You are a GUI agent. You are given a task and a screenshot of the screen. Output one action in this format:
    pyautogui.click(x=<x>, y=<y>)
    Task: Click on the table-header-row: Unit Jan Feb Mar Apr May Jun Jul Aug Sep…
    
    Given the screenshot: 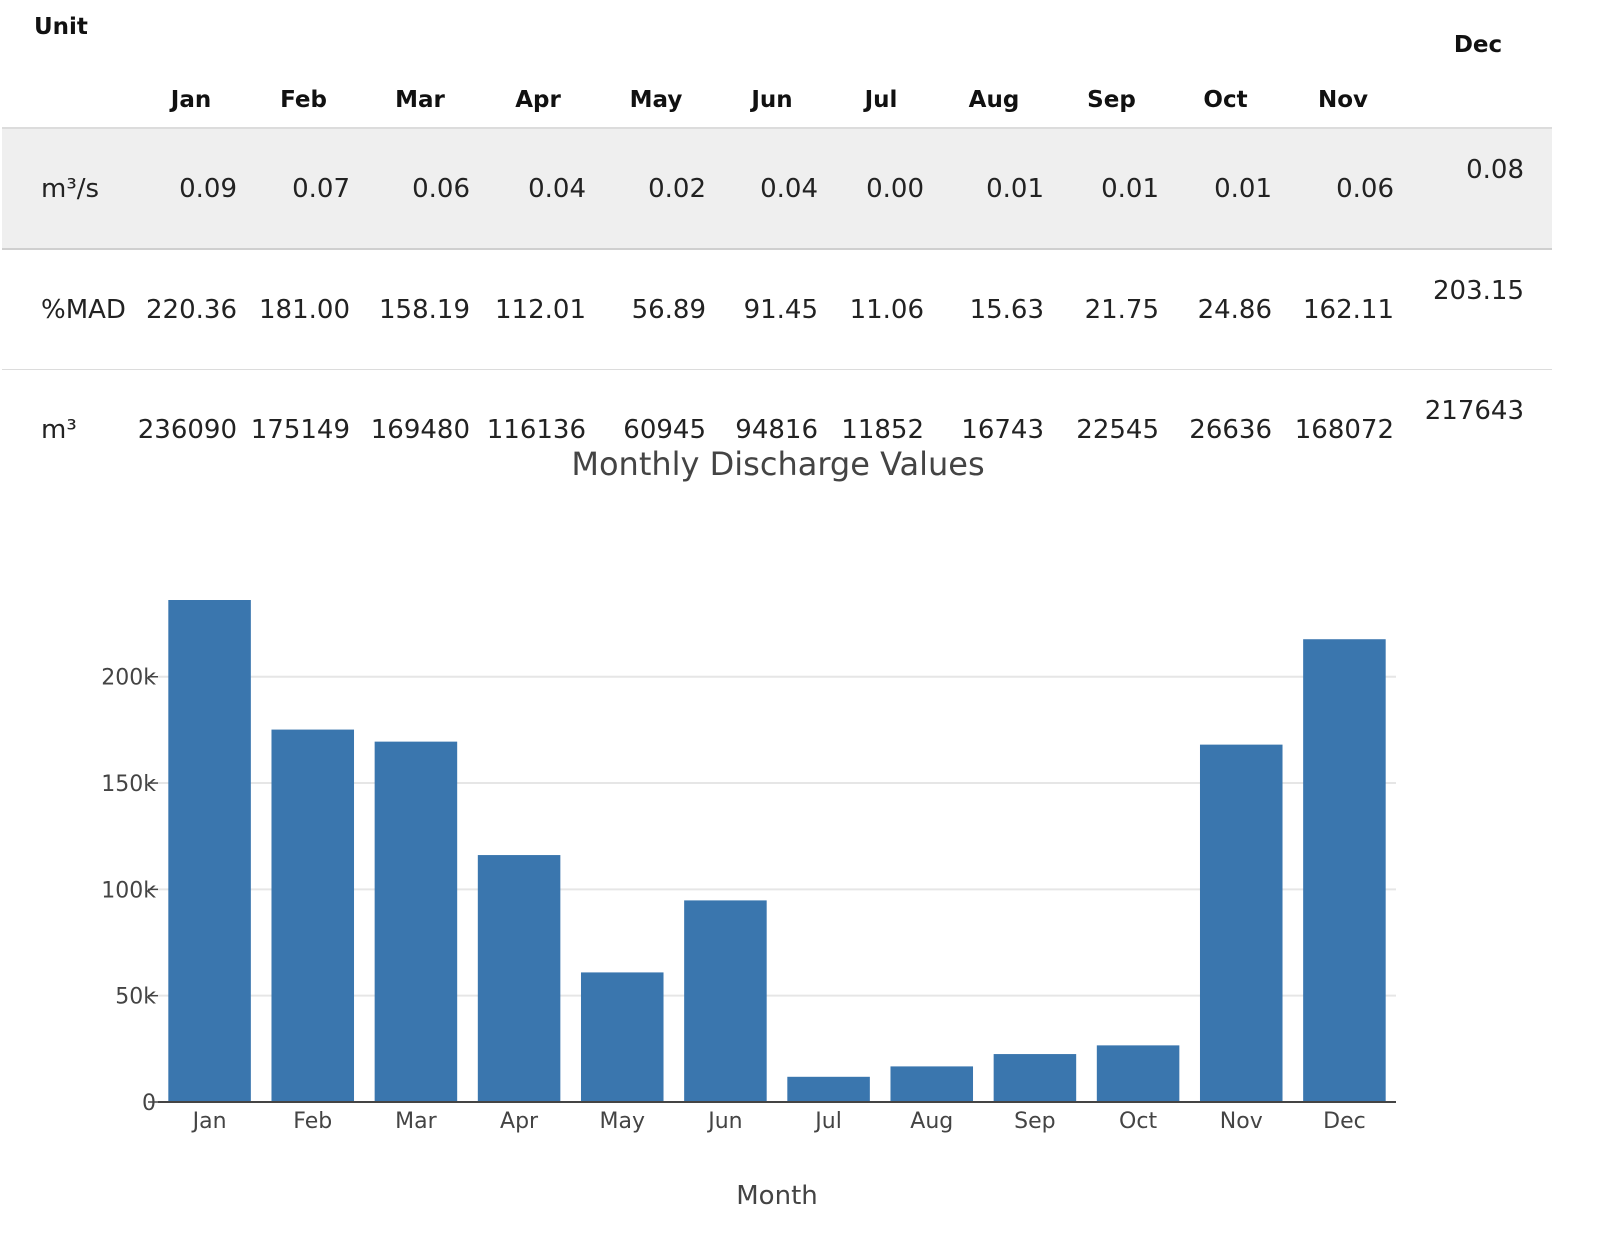 What is the action you would take?
    pyautogui.click(x=777, y=64)
    